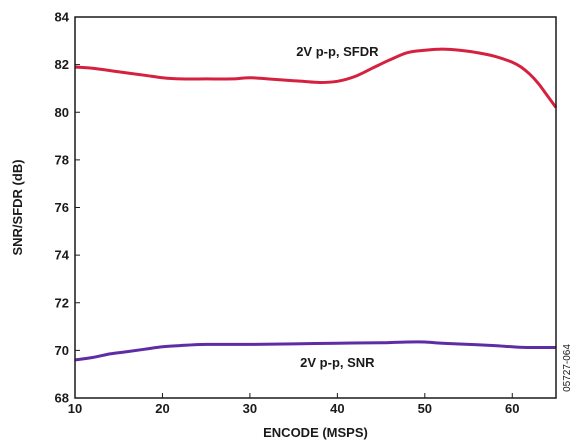 The image size is (579, 446). Describe the element at coordinates (62, 112) in the screenshot. I see `y-tick-label: 80` at that location.